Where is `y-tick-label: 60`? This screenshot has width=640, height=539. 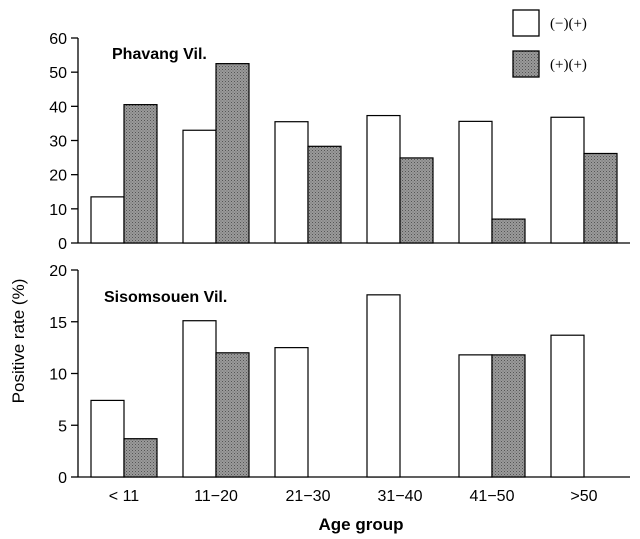 y-tick-label: 60 is located at coordinates (58, 39).